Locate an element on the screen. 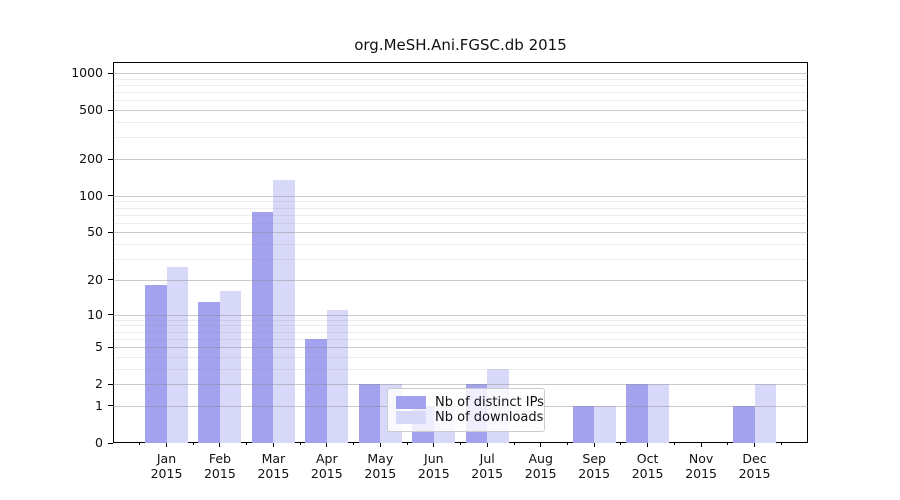 The width and height of the screenshot is (900, 500). x-tick-label-mar: Mar 2015 is located at coordinates (273, 466).